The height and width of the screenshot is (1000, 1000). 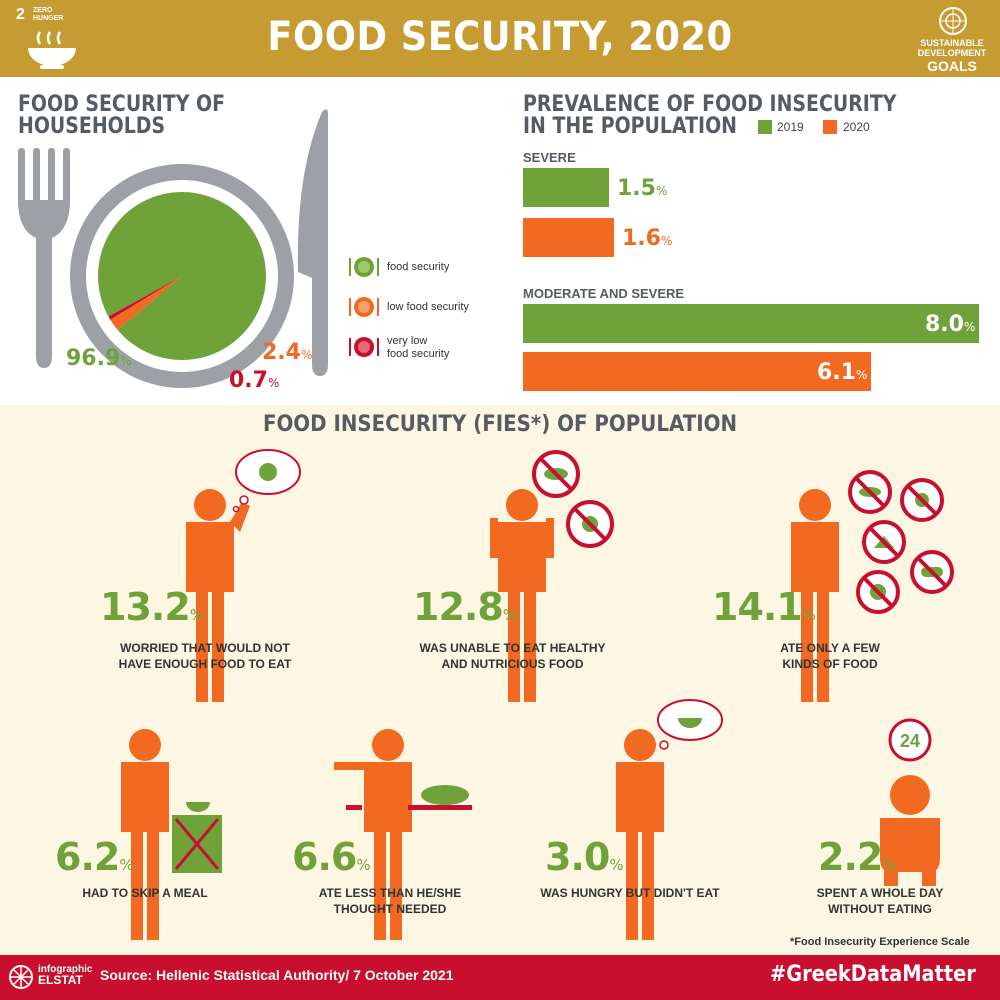 I want to click on no-apple-icon, so click(x=590, y=524).